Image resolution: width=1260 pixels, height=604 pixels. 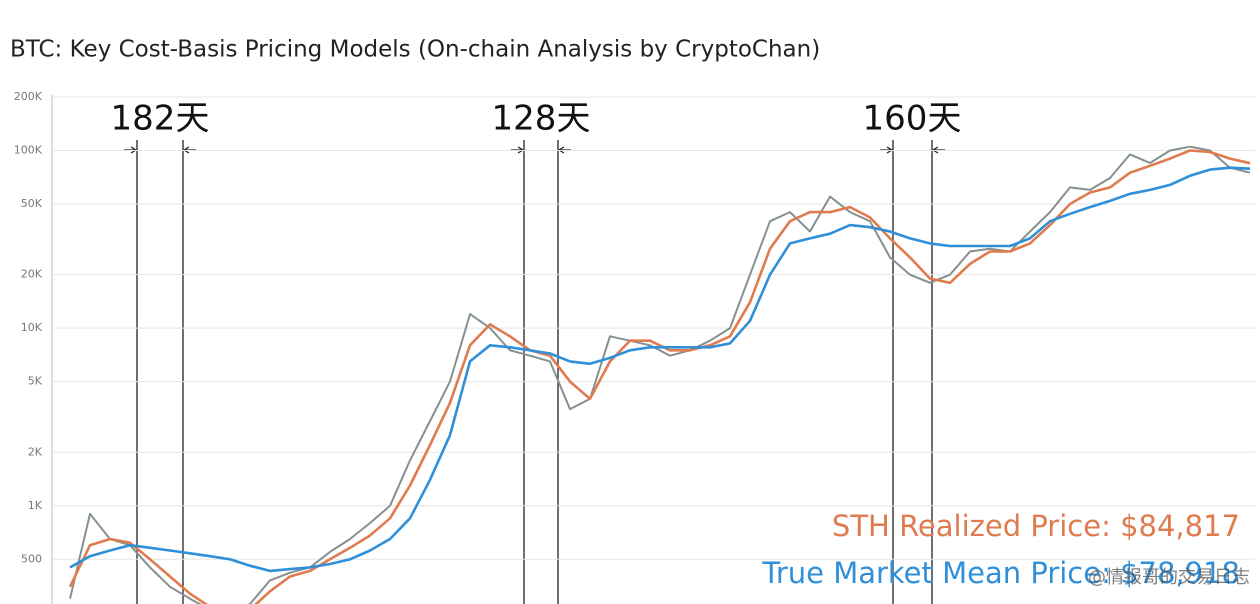 I want to click on sth-label: STH Realized Price: $84,817, so click(x=1036, y=526).